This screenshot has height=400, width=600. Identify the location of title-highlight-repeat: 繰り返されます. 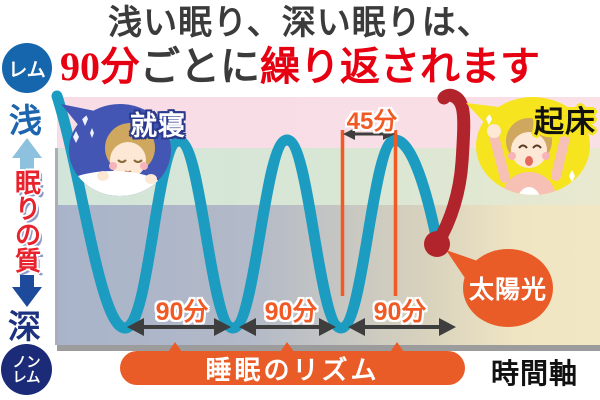
(400, 66).